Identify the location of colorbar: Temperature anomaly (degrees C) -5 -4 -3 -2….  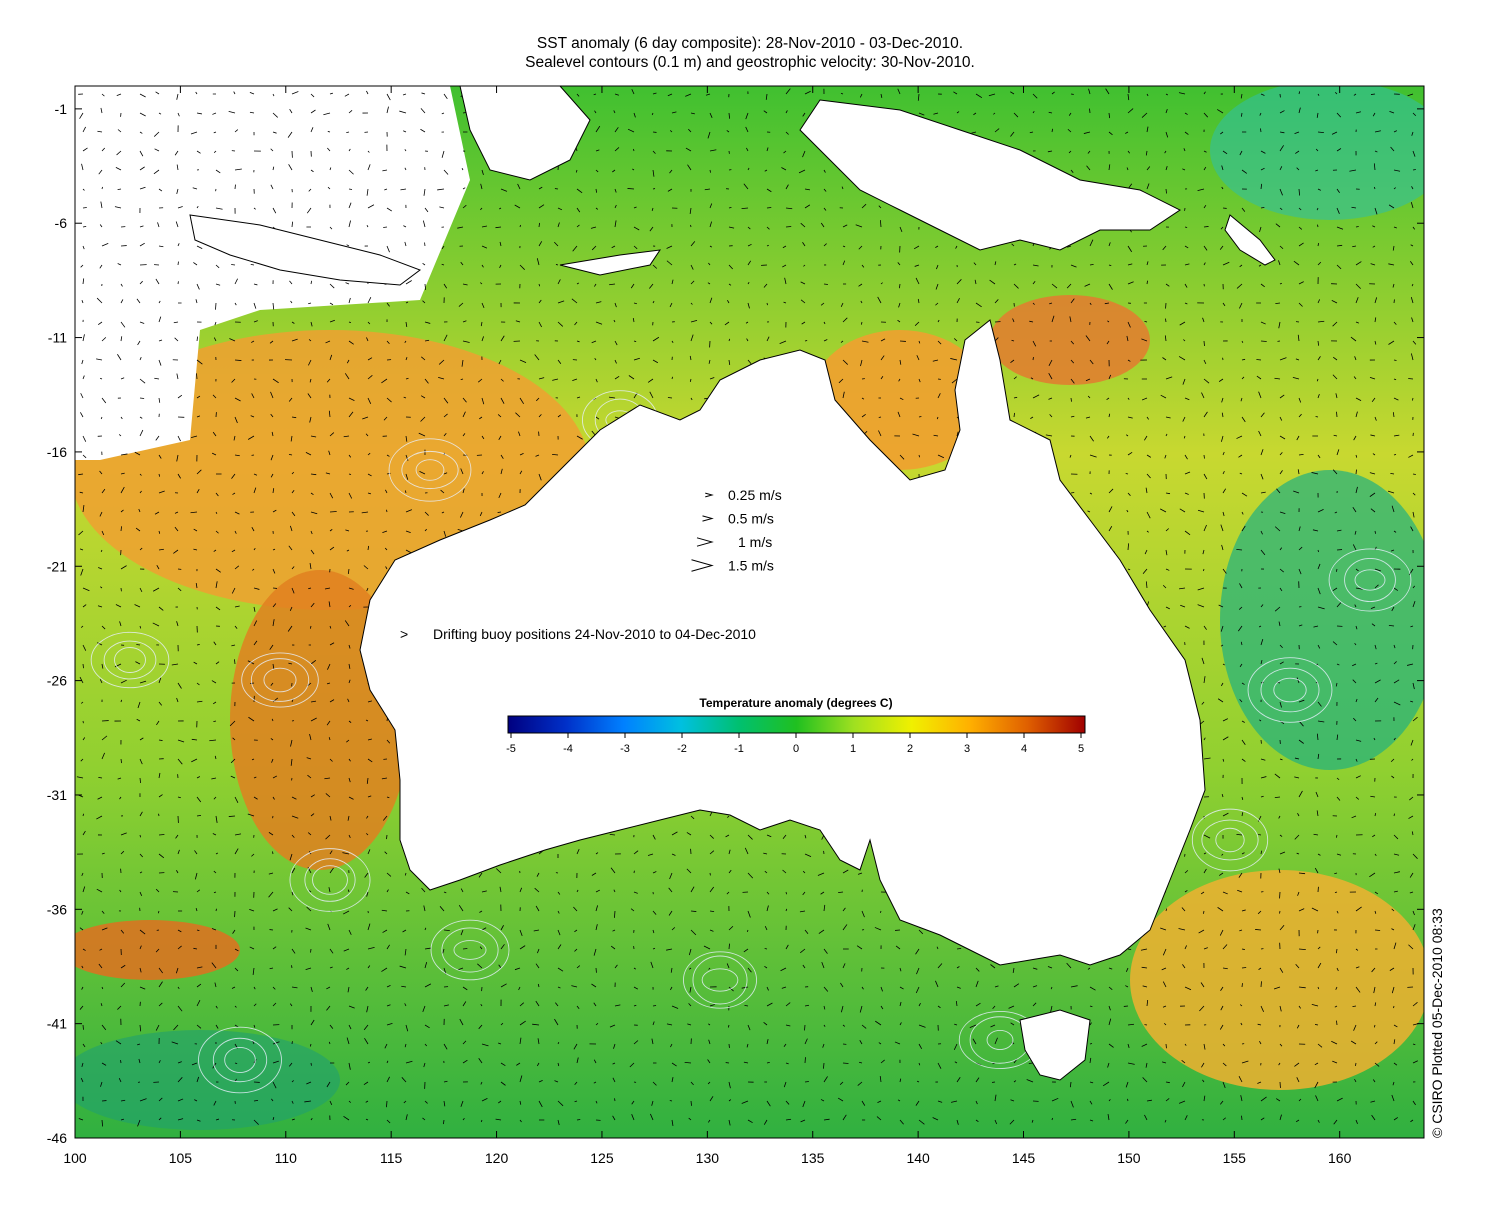
(796, 725).